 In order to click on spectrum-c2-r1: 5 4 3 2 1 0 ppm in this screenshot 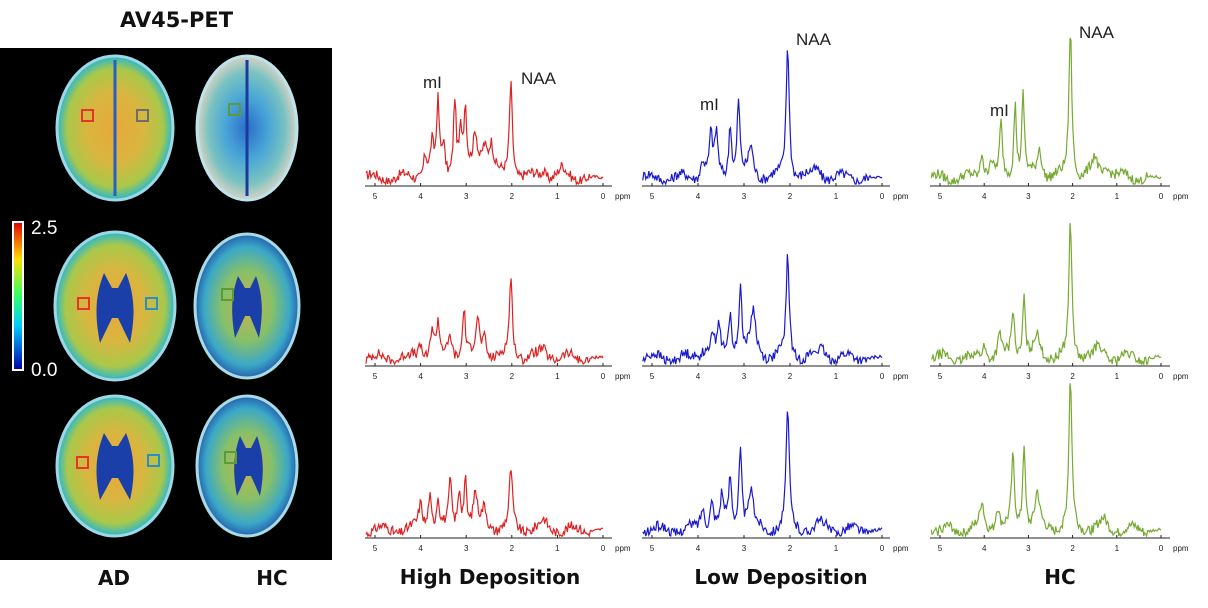, I will do `click(1059, 302)`.